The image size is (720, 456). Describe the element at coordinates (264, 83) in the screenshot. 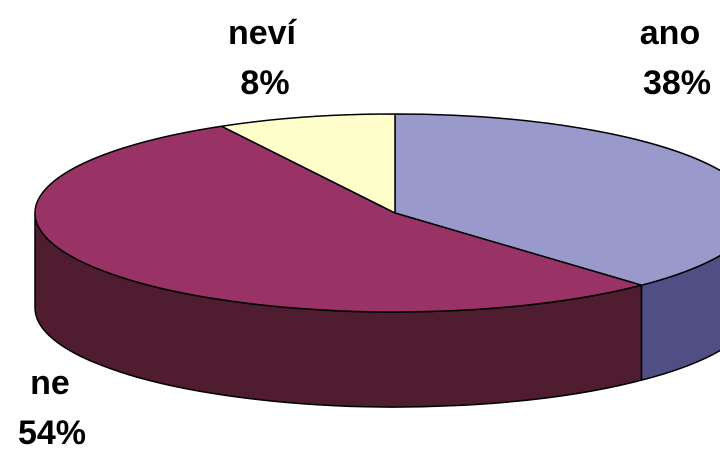

I see `slice-value-nevi: 8%` at that location.